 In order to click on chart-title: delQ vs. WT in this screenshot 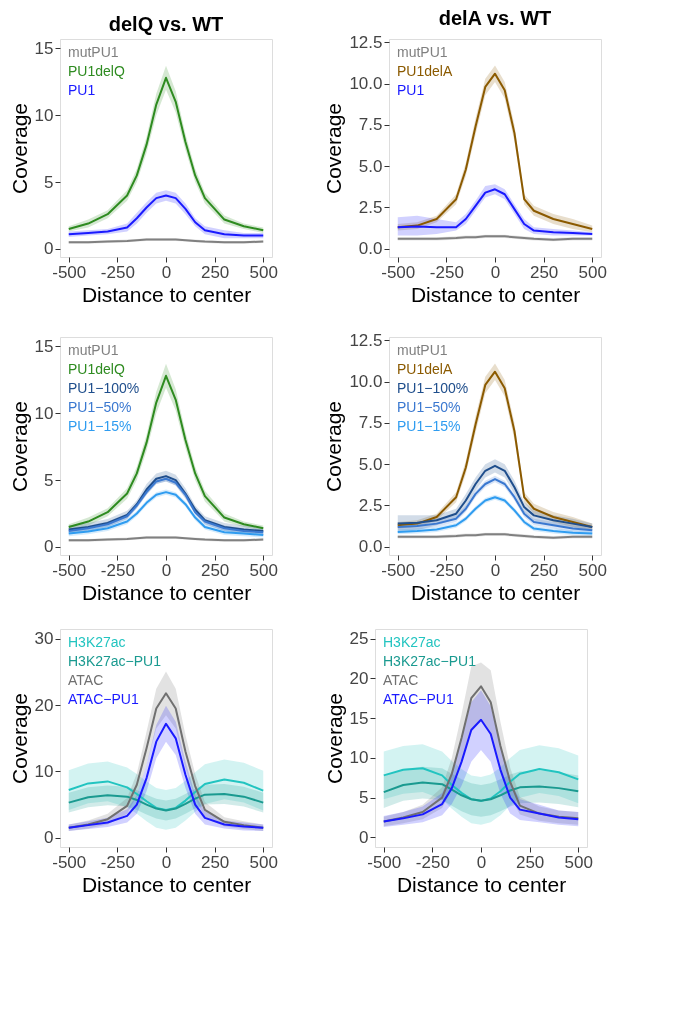, I will do `click(166, 24)`.